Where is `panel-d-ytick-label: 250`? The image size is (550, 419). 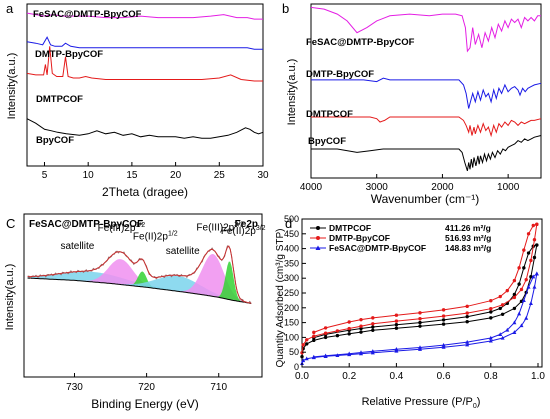 panel-d-ytick-label: 250 is located at coordinates (291, 293).